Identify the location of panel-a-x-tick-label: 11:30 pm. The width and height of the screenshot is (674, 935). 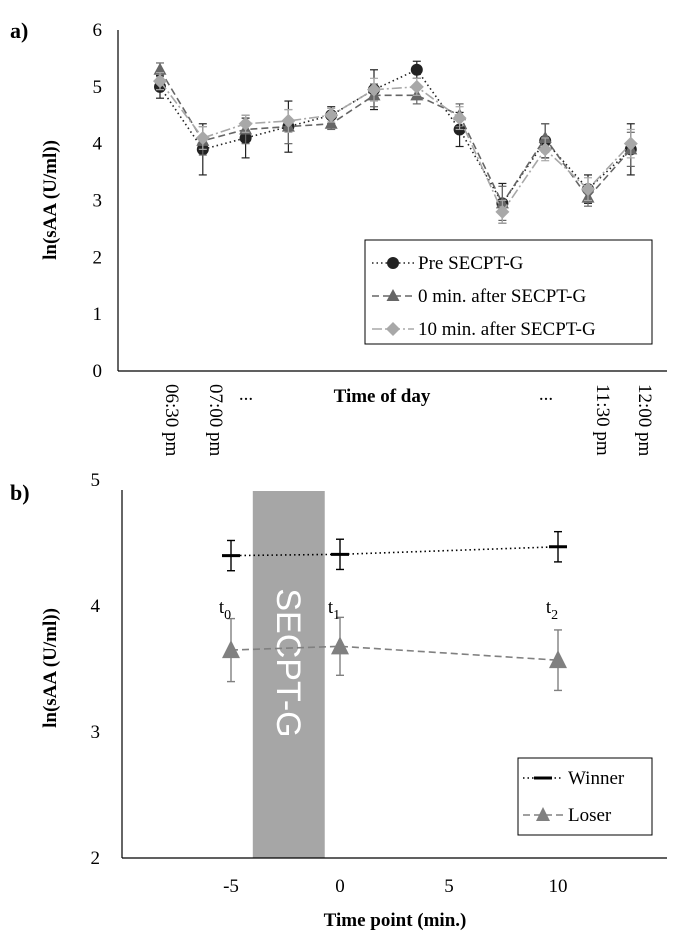
(602, 420).